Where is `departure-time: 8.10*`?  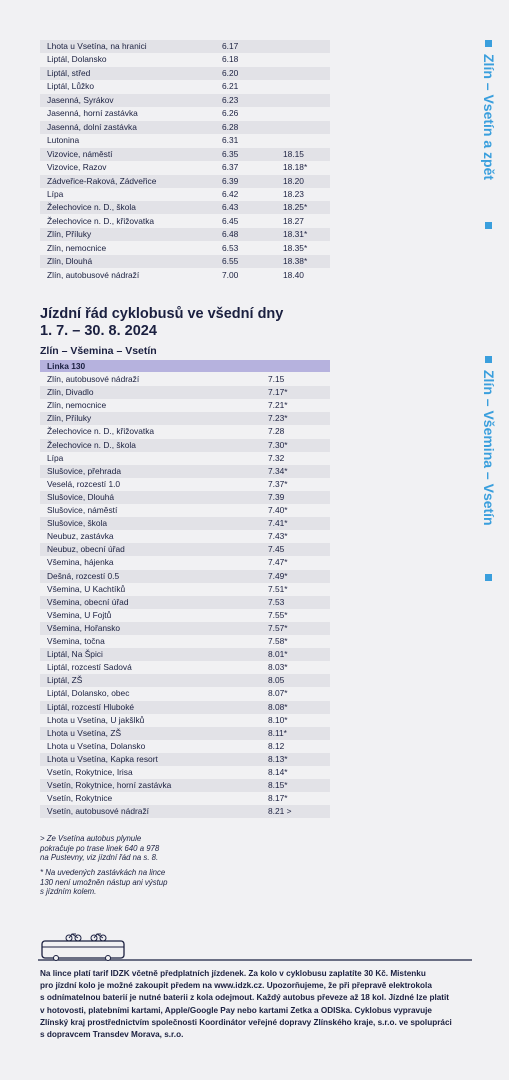 departure-time: 8.10* is located at coordinates (278, 719).